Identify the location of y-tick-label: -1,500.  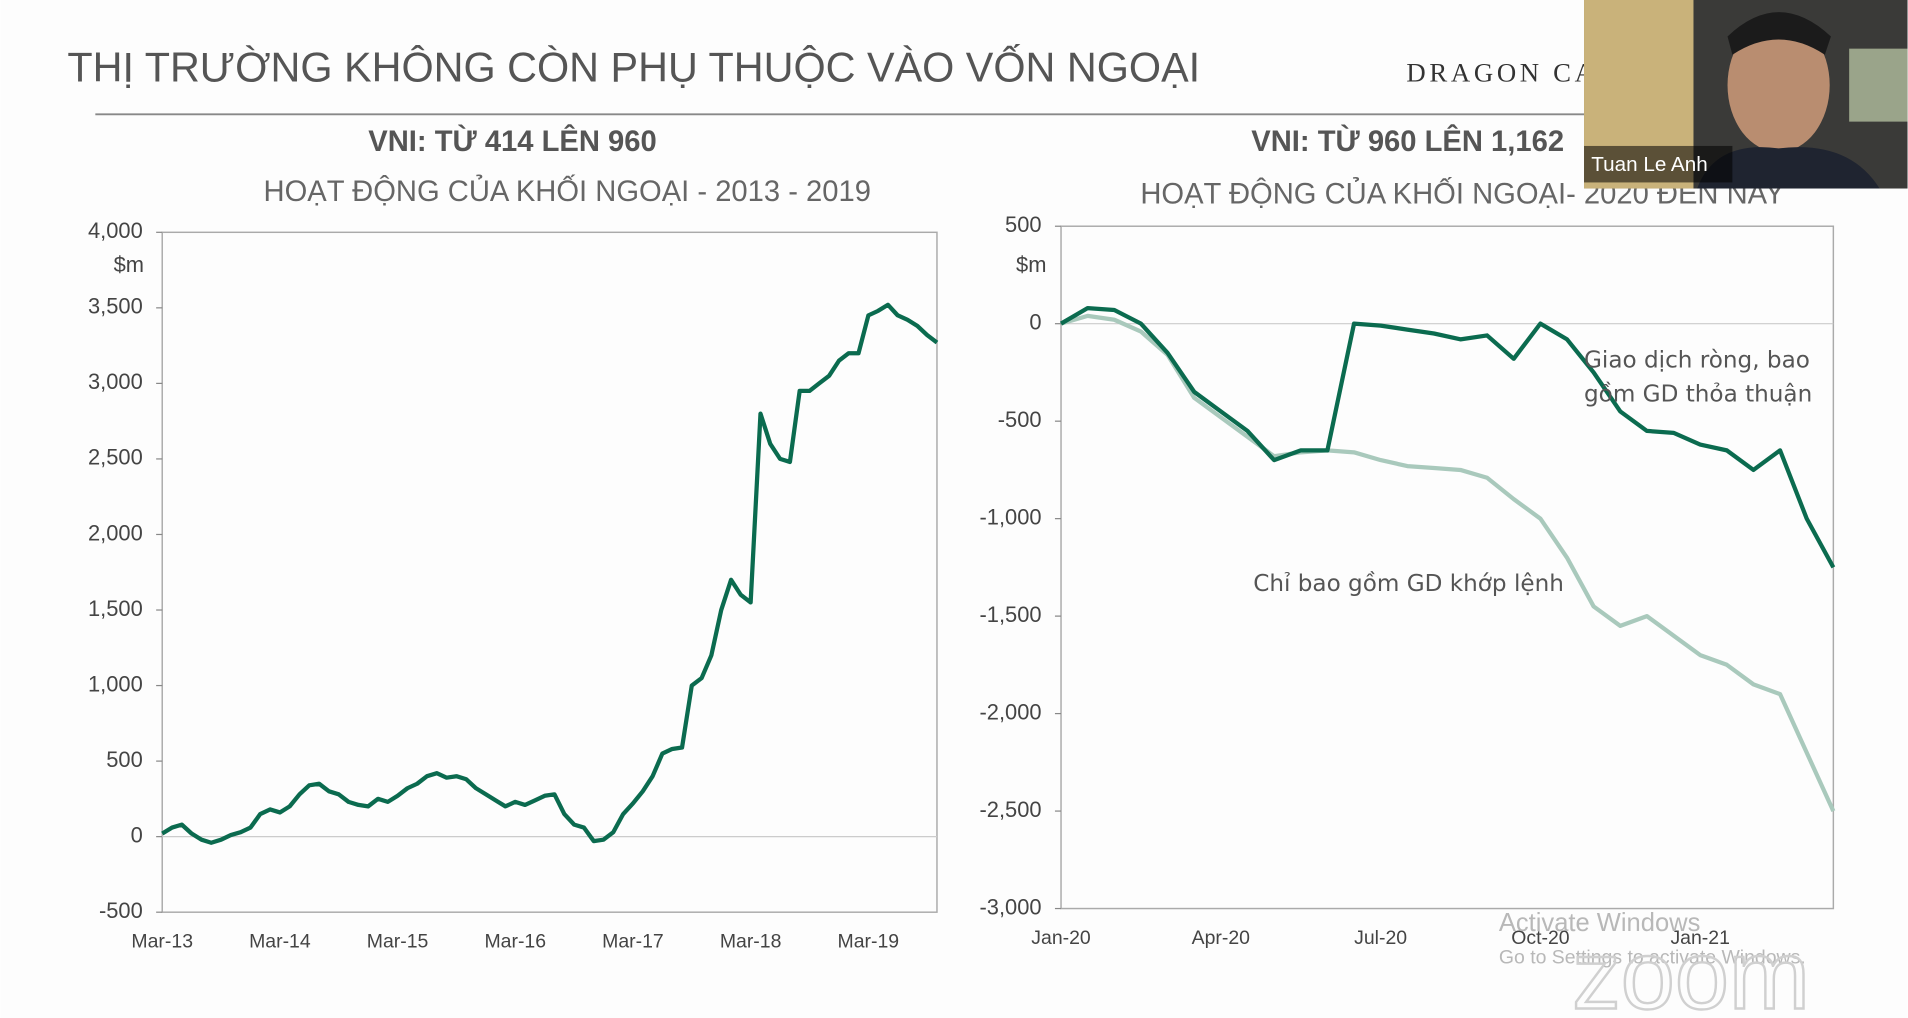
(1011, 614).